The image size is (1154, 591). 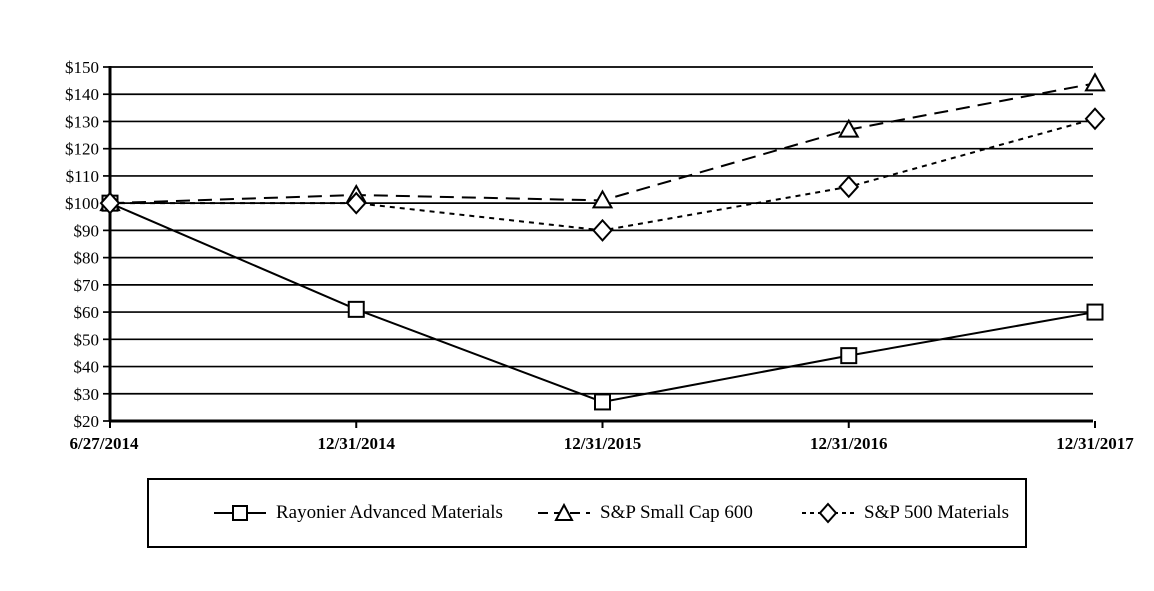 What do you see at coordinates (82, 149) in the screenshot?
I see `y-axis-label: $120` at bounding box center [82, 149].